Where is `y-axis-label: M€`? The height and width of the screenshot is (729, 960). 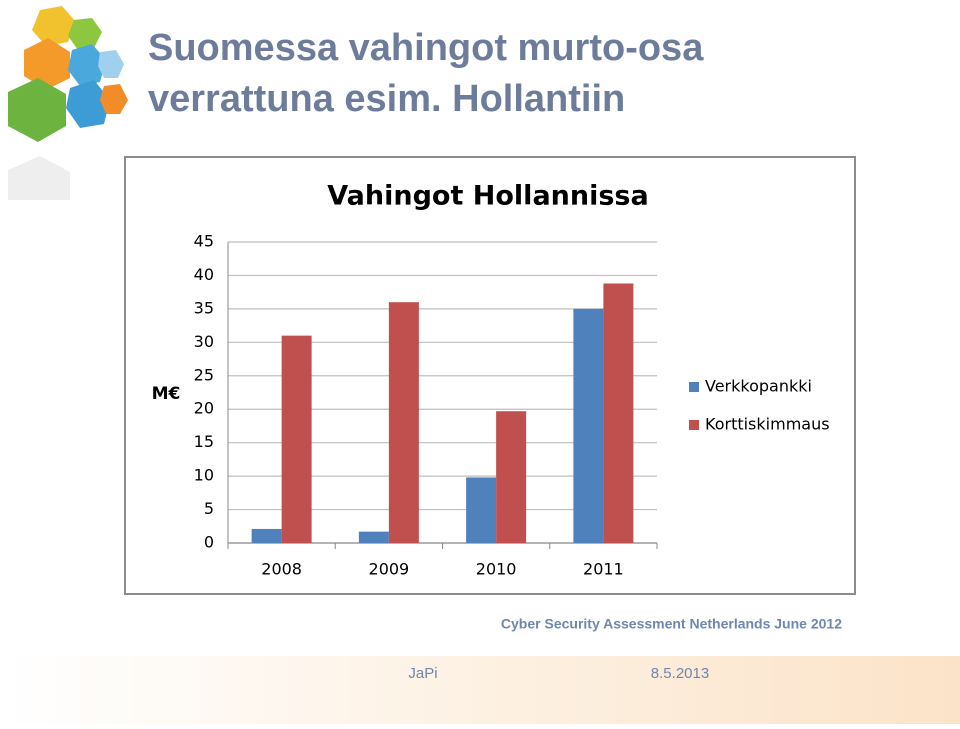
y-axis-label: M€ is located at coordinates (166, 394).